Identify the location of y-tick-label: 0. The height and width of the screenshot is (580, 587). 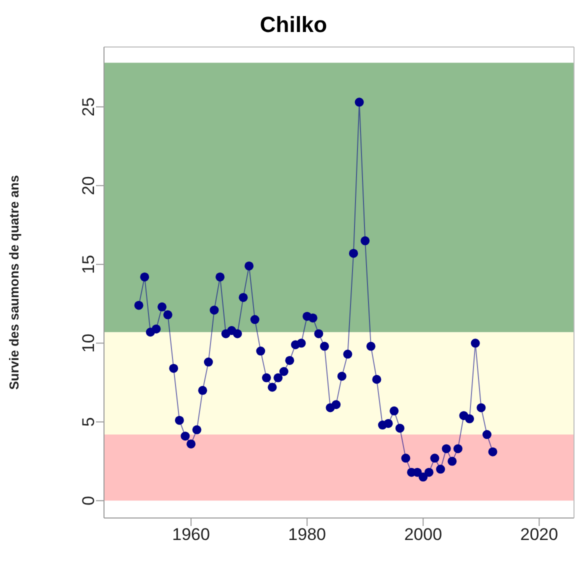
(88, 501).